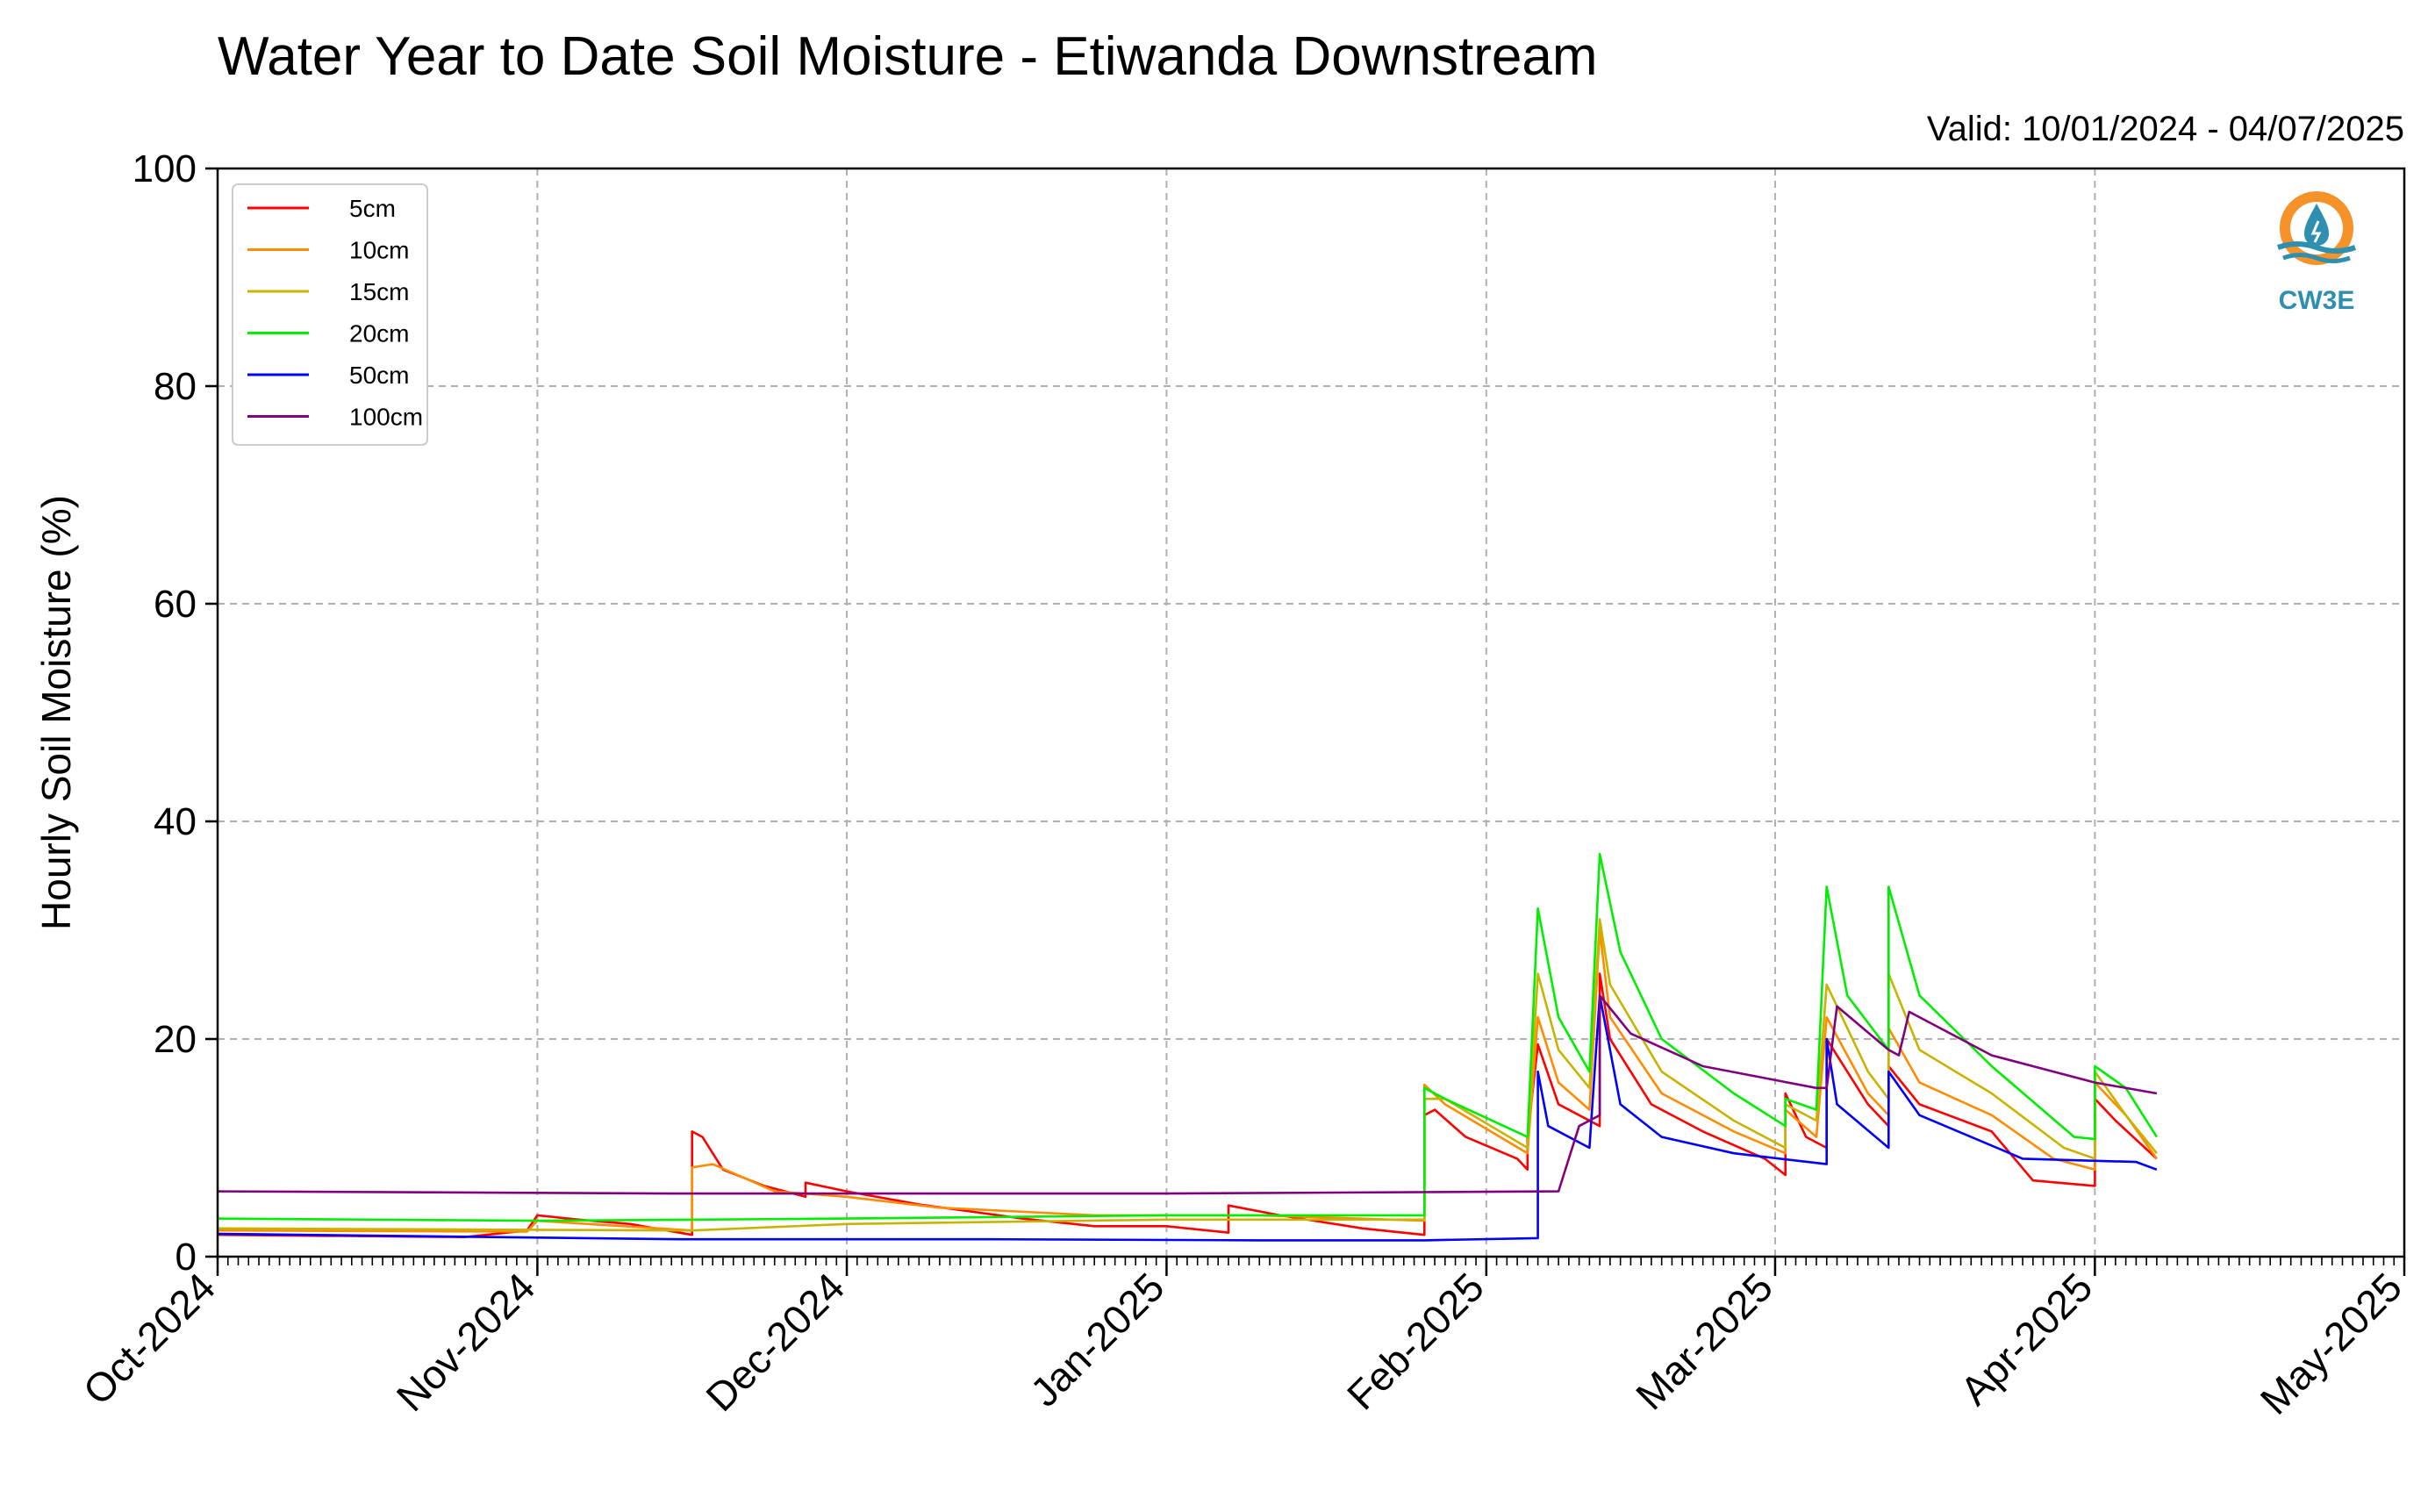 The height and width of the screenshot is (1512, 2428). I want to click on y-tick-label: 80, so click(175, 386).